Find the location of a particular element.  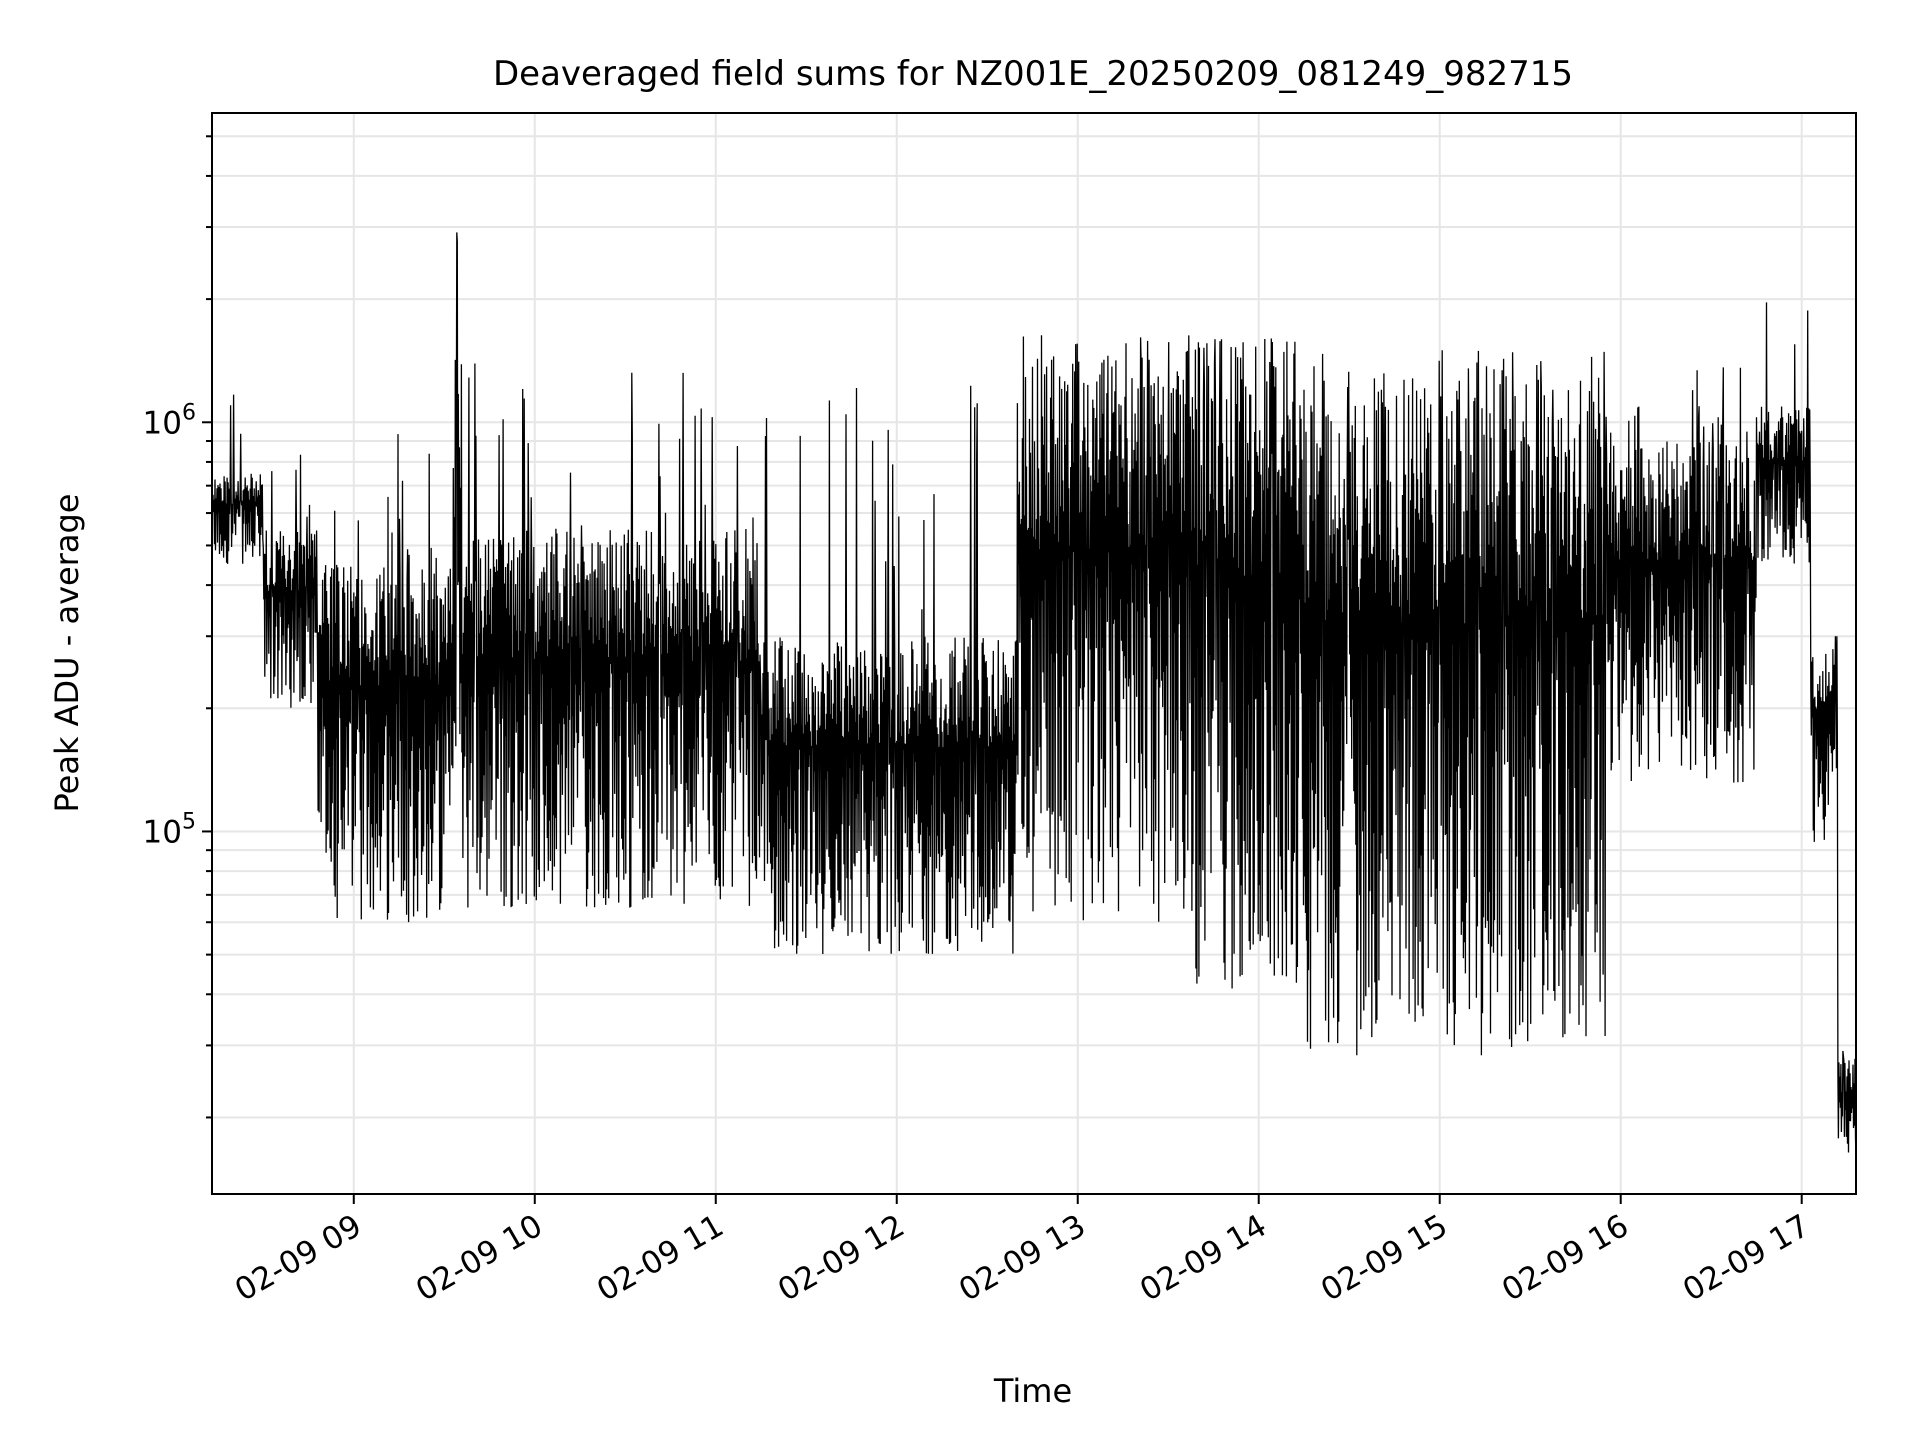

x-axis-label: Time is located at coordinates (1032, 1391).